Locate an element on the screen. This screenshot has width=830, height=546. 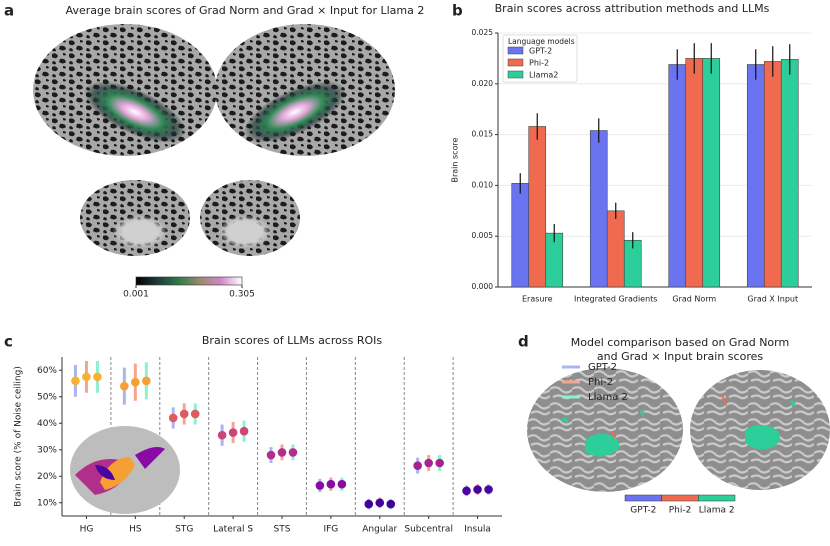
colorbar is located at coordinates (189, 281).